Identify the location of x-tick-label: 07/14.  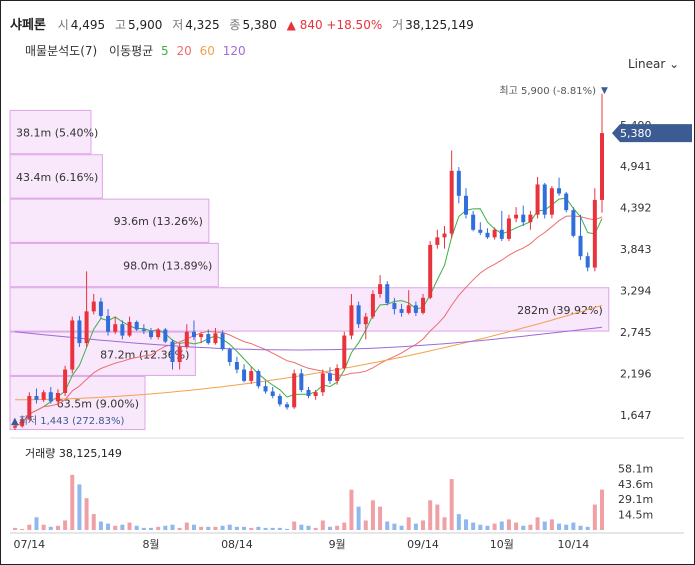
(29, 544).